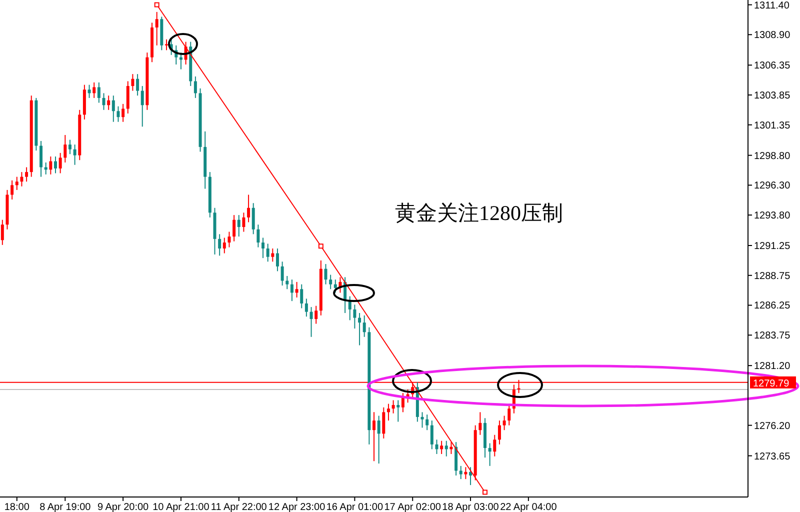 This screenshot has width=800, height=512. What do you see at coordinates (772, 426) in the screenshot?
I see `y-tick-label: 1276.20` at bounding box center [772, 426].